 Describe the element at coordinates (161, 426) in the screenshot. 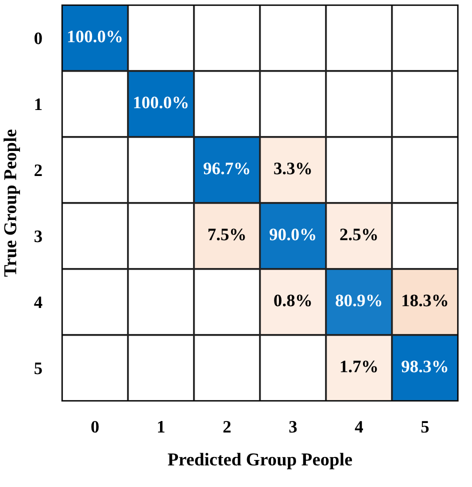

I see `x-tick-label: 1` at that location.